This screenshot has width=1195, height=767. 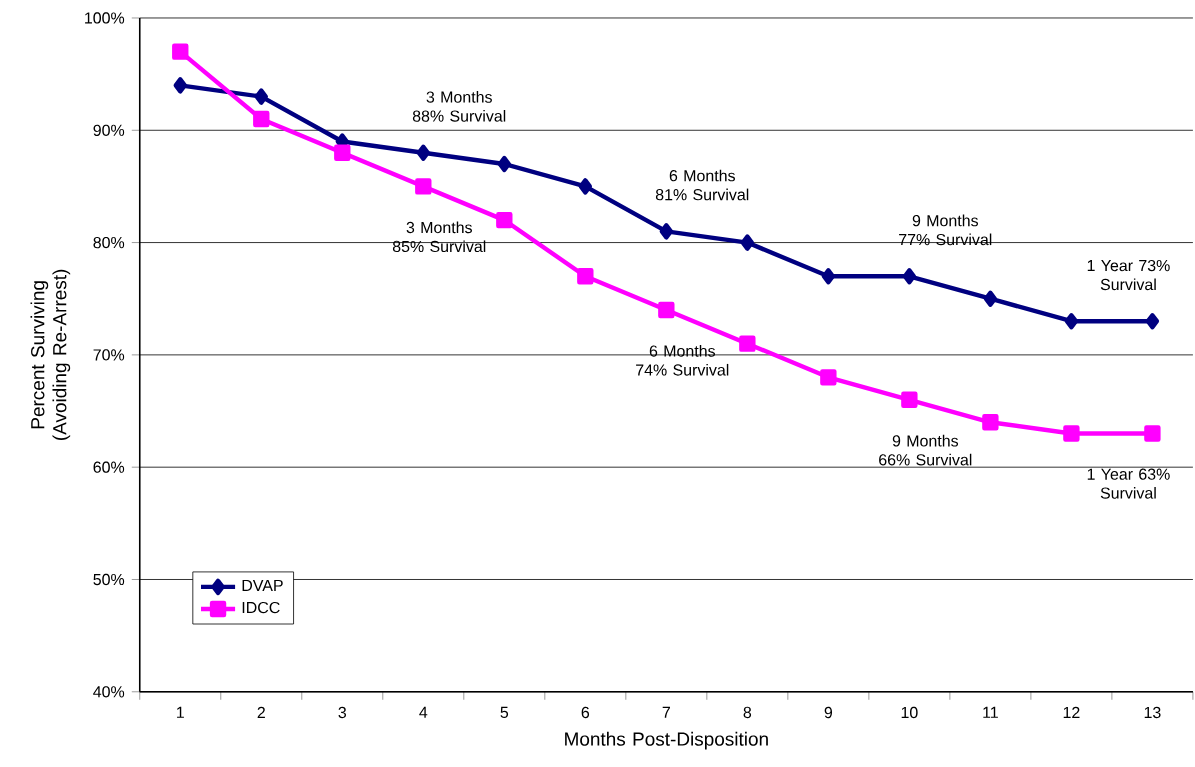 What do you see at coordinates (109, 355) in the screenshot?
I see `y-tick-label: 70%` at bounding box center [109, 355].